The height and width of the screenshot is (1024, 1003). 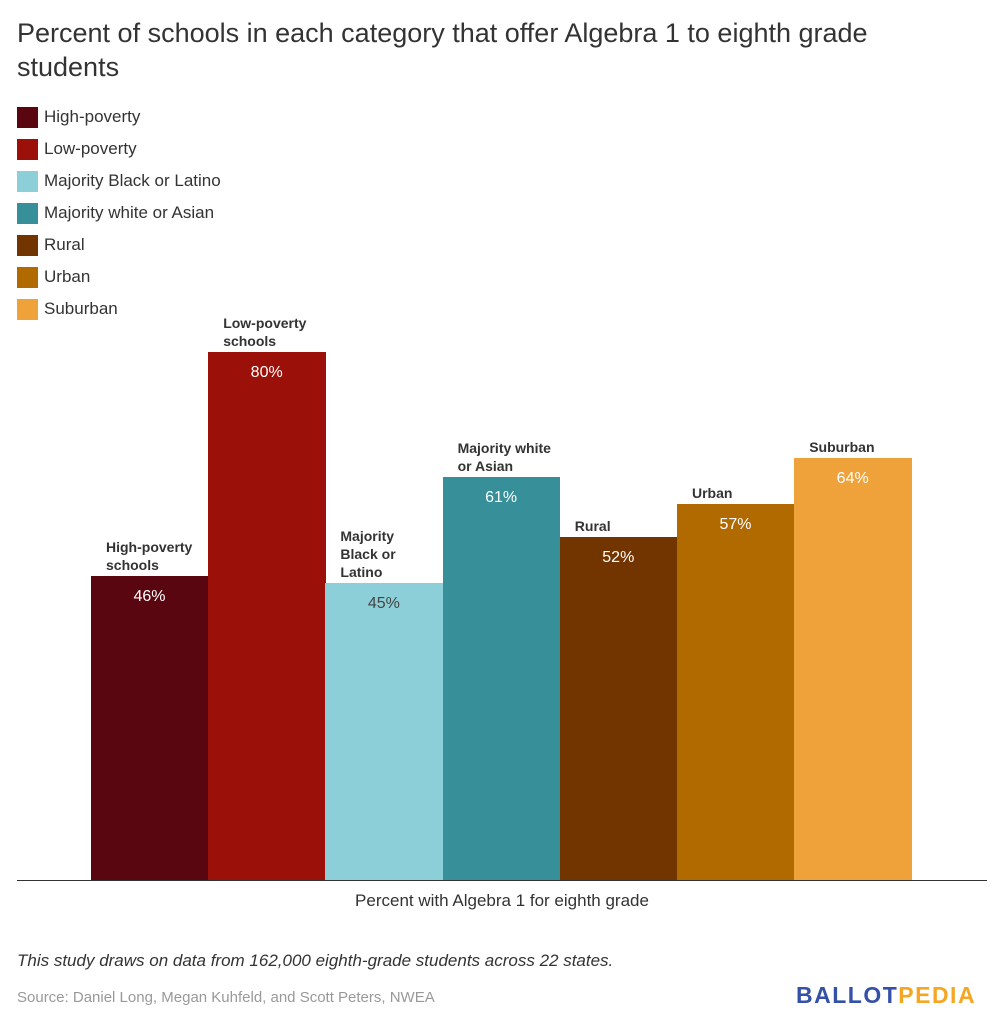 I want to click on legend-item: Suburban, so click(x=119, y=309).